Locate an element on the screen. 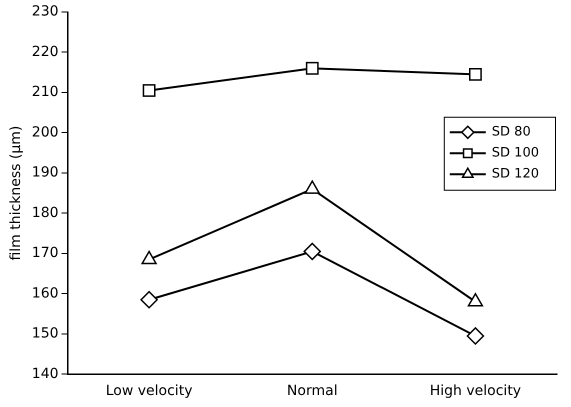 This screenshot has height=407, width=571. y-tick-label: 150 is located at coordinates (45, 334).